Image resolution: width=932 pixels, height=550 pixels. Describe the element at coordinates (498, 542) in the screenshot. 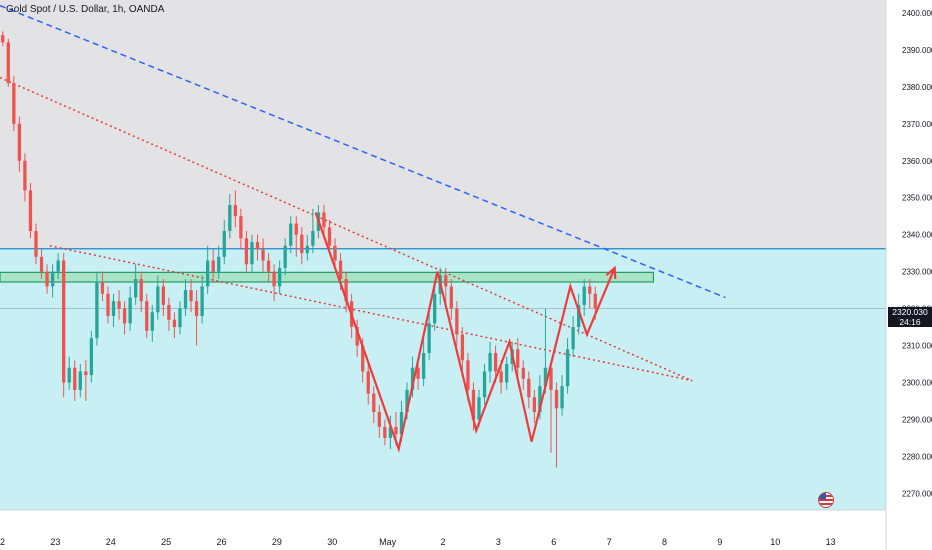

I see `x-tick-label: 3` at that location.